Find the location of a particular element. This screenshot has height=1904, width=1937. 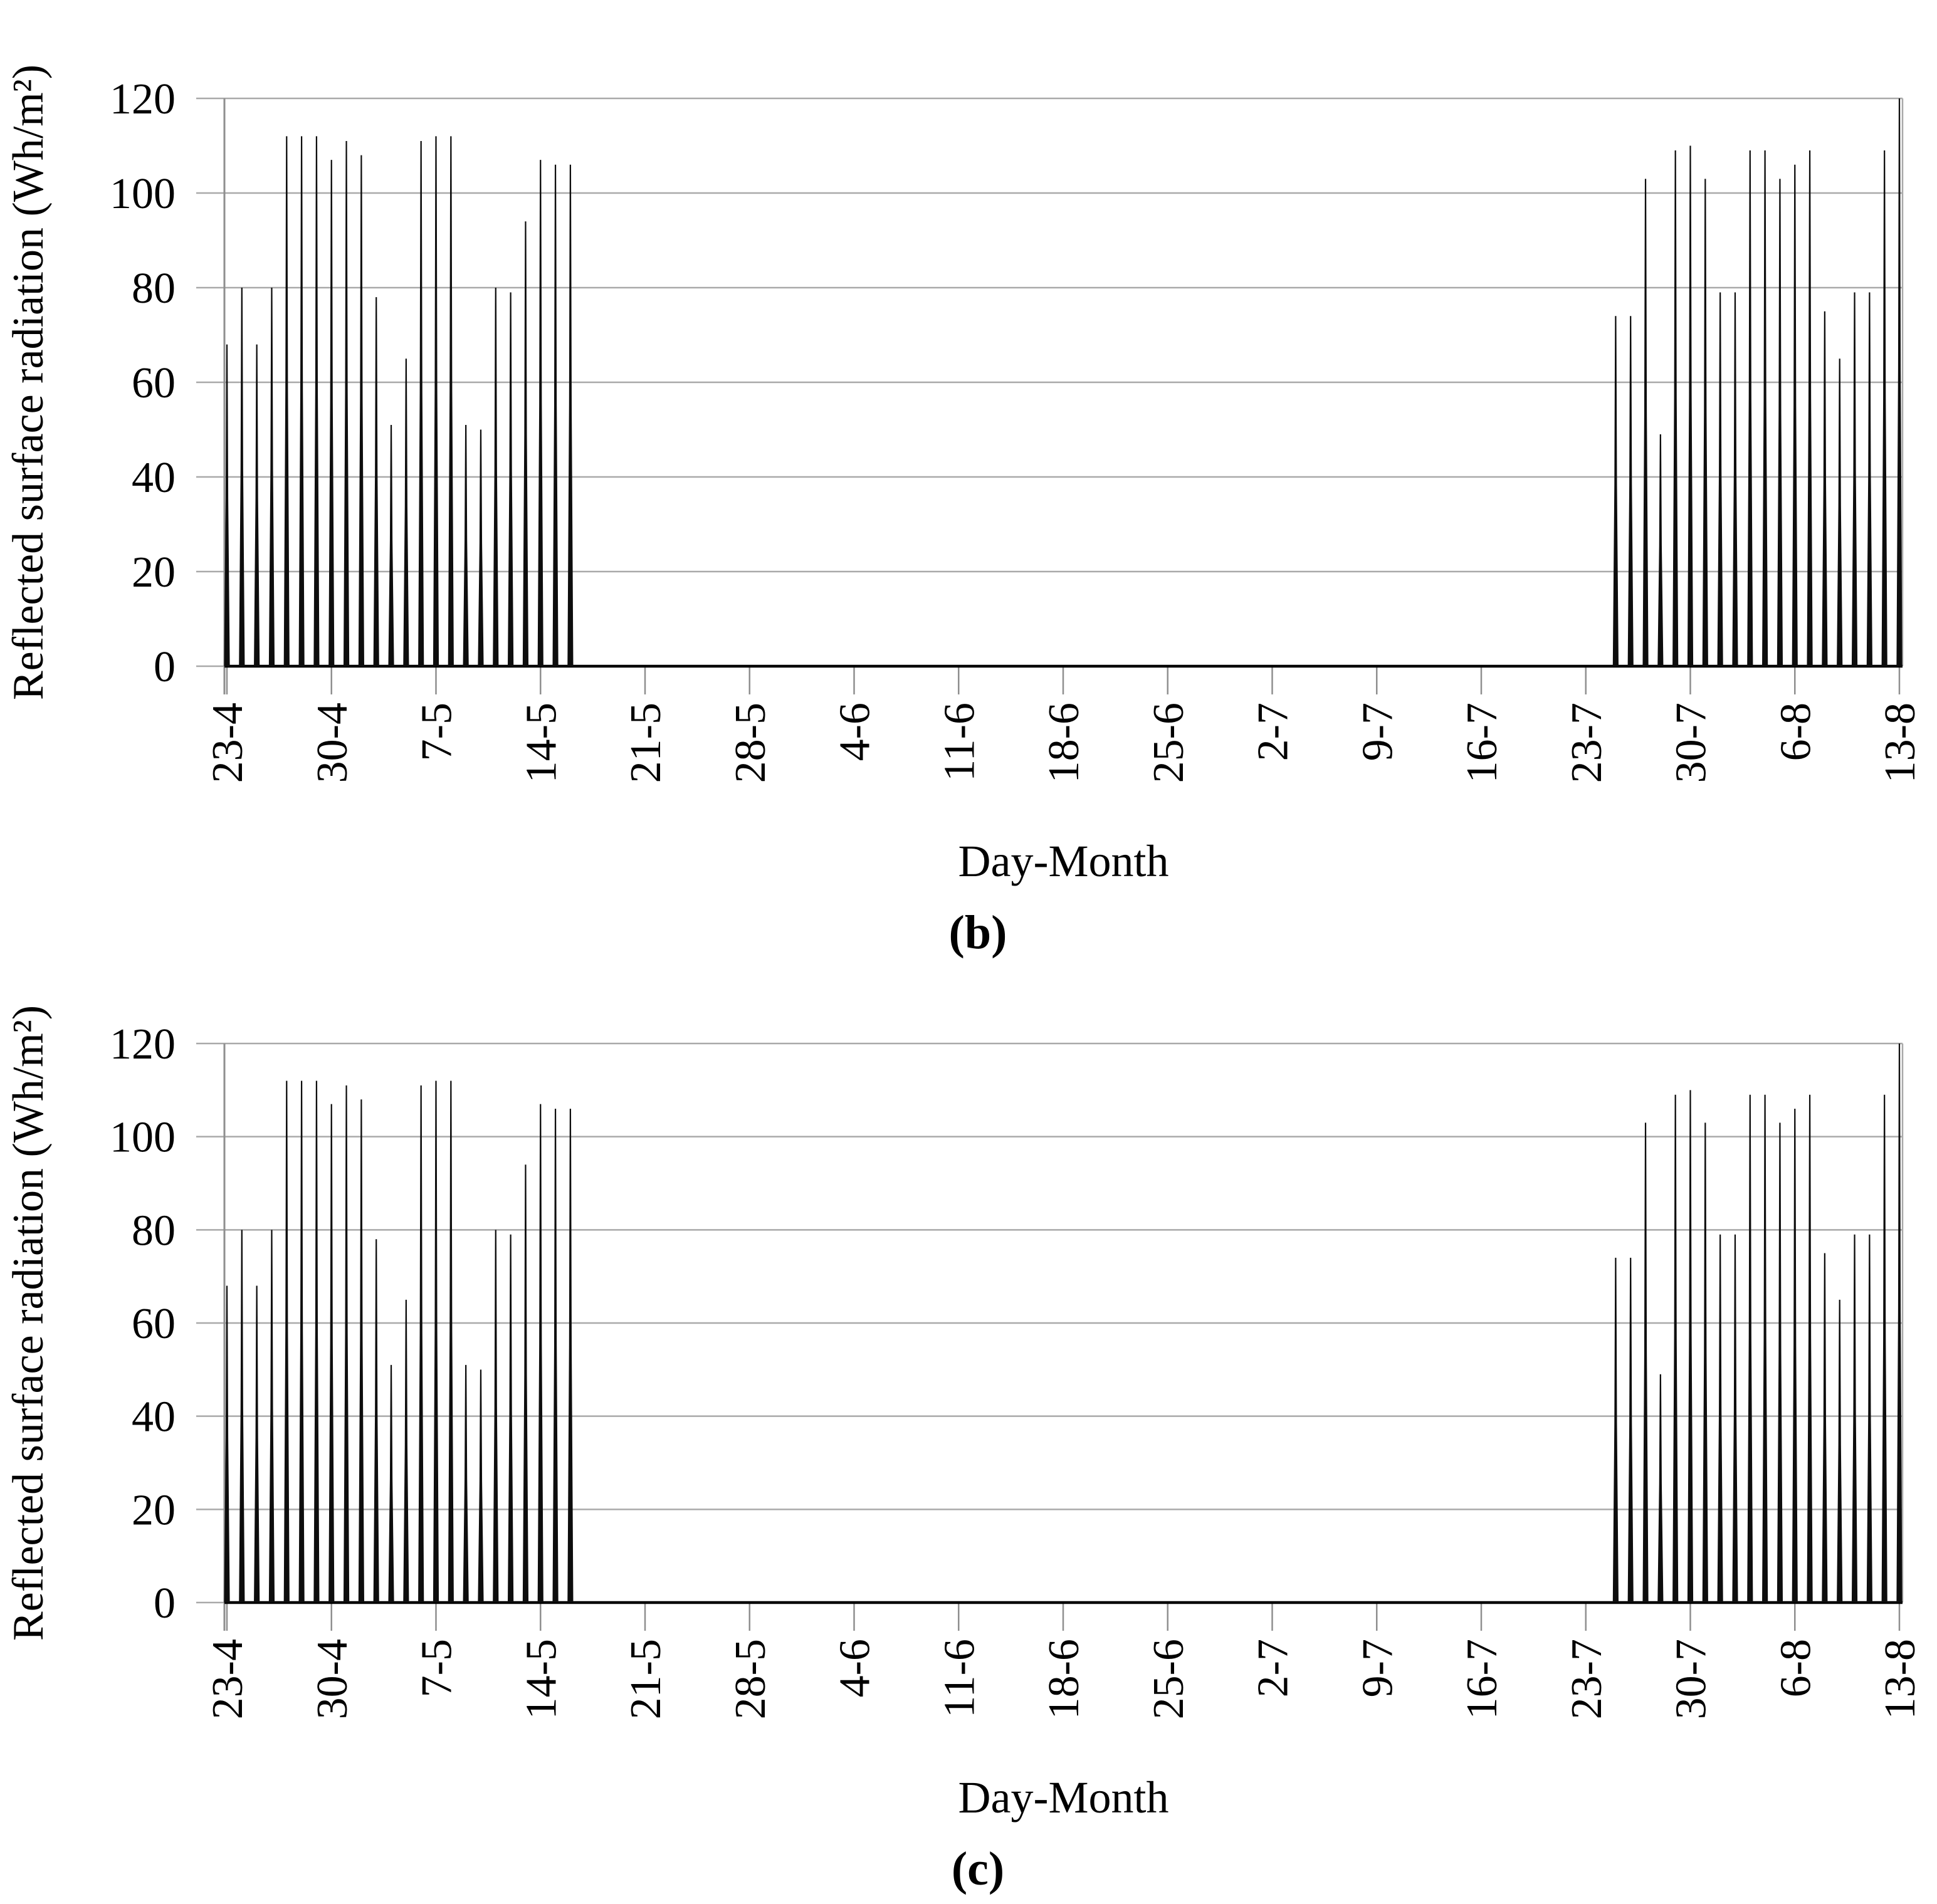

x-tick-label-28-5: 28-5 is located at coordinates (751, 1679).